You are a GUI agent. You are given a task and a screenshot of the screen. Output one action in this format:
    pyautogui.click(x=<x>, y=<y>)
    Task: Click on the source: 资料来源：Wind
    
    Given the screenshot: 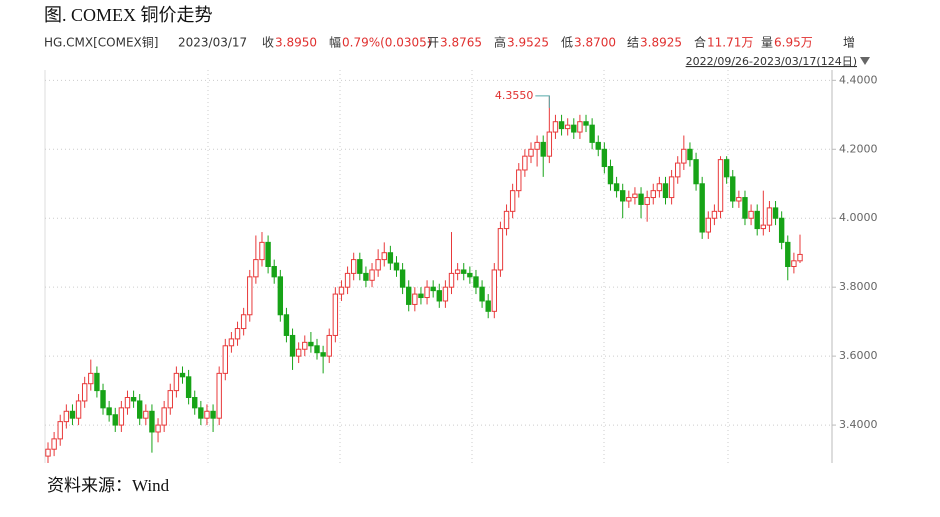 What is the action you would take?
    pyautogui.click(x=108, y=485)
    